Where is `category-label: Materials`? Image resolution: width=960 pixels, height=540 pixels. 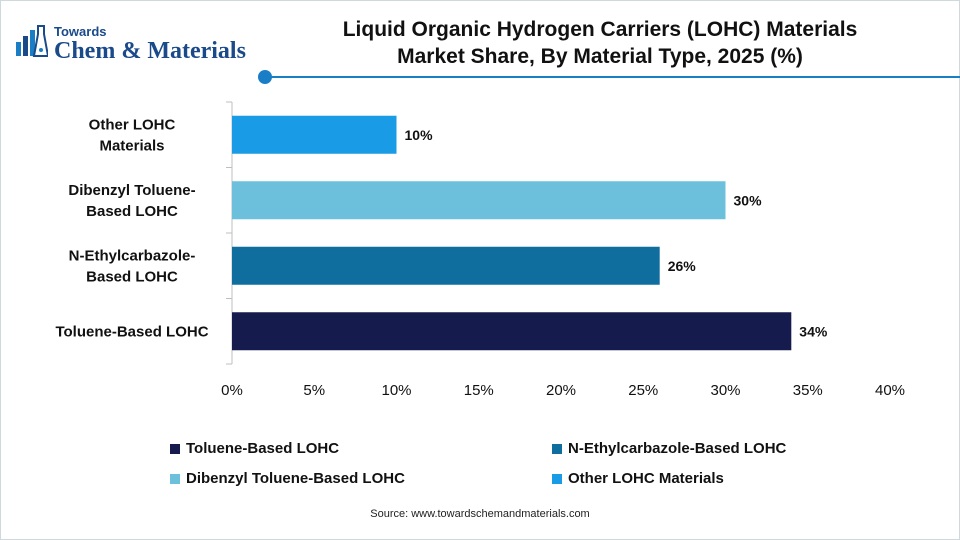 category-label: Materials is located at coordinates (131, 145).